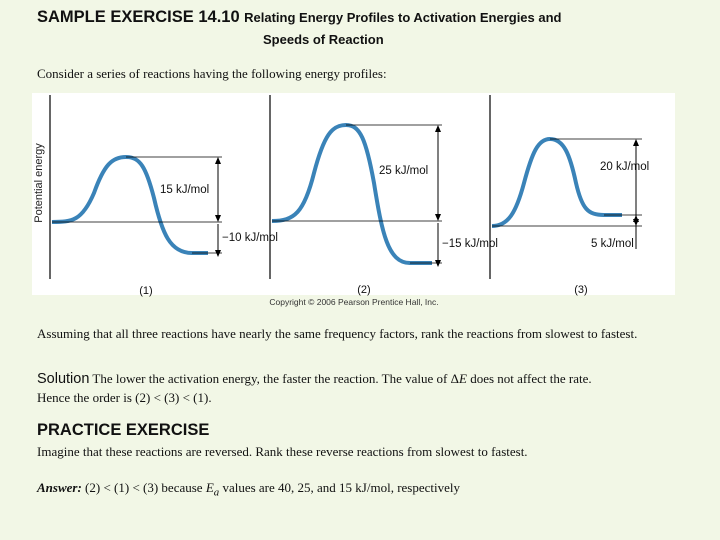  Describe the element at coordinates (323, 39) in the screenshot. I see `title-sub-line-2: Speeds of Reaction` at that location.